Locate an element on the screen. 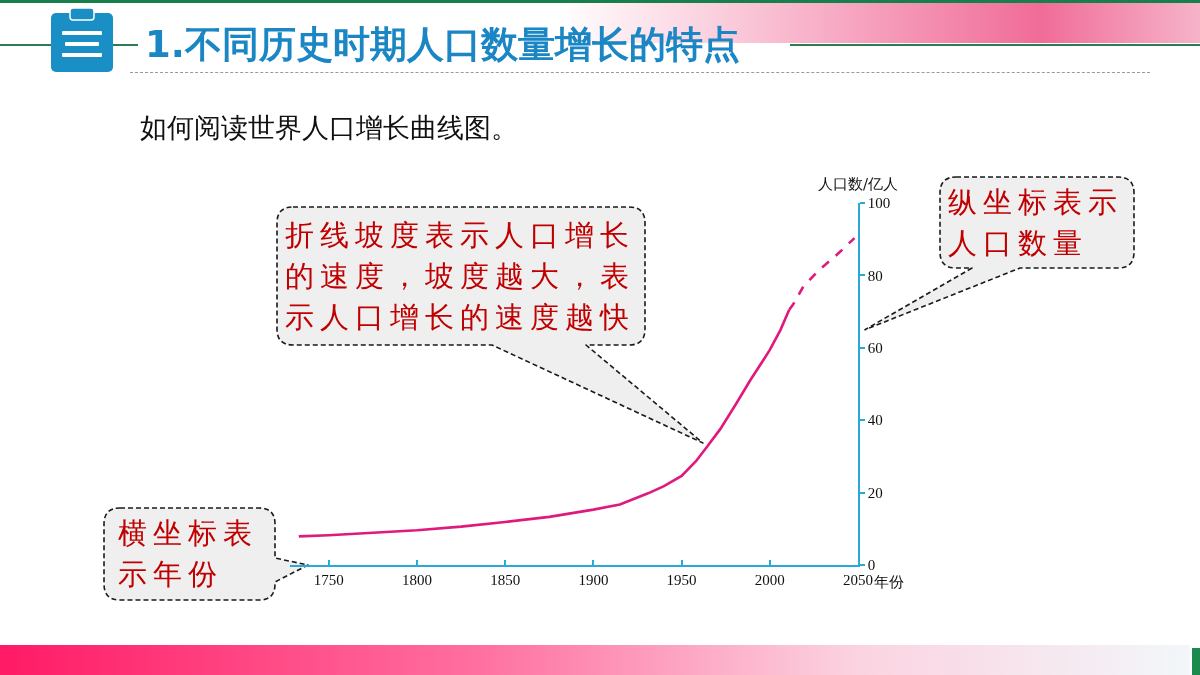 This screenshot has height=675, width=1200. y-tick-label: 0 is located at coordinates (871, 565).